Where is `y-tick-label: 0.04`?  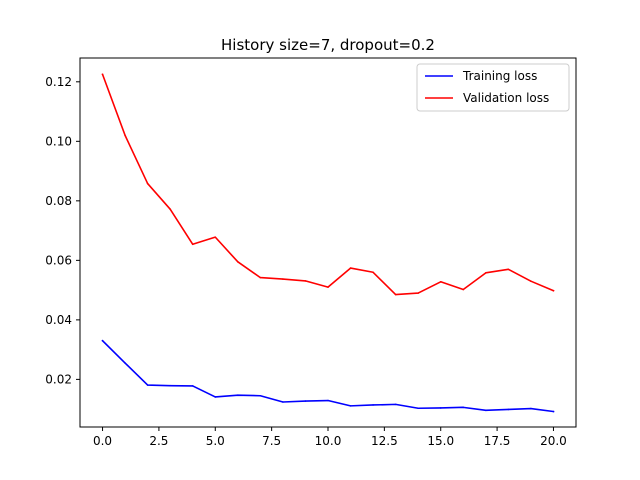 y-tick-label: 0.04 is located at coordinates (58, 320).